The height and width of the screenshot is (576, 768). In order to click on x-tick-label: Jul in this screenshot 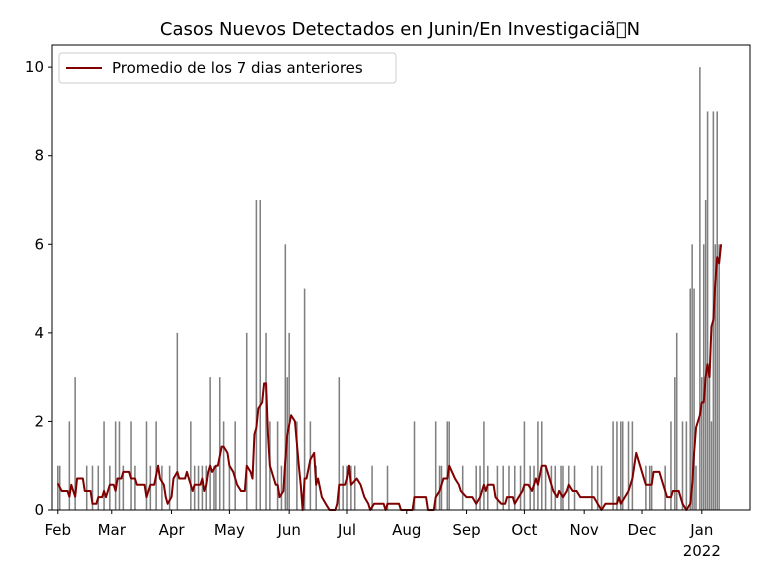, I will do `click(346, 530)`.